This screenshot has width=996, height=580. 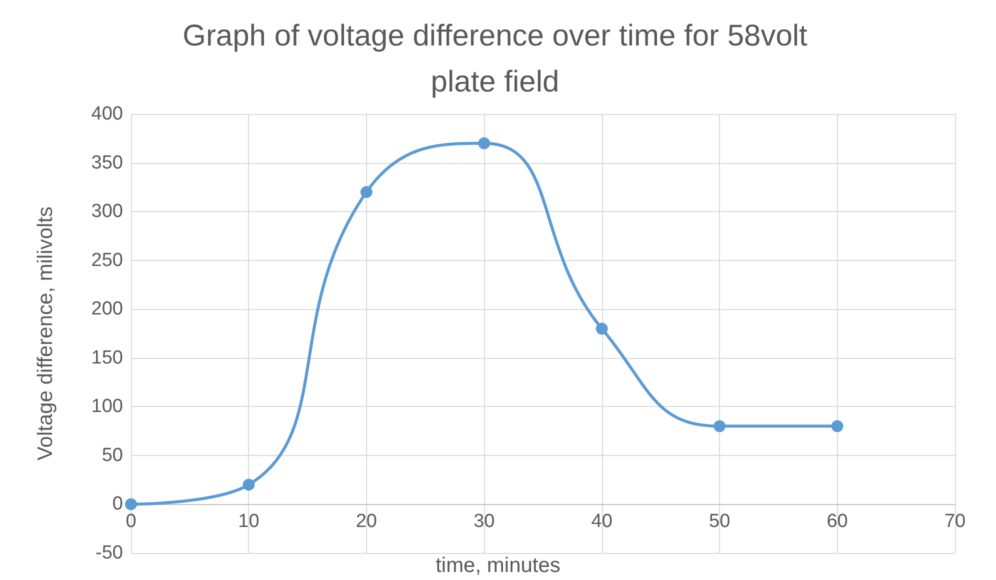 I want to click on x-tick-label: 60, so click(x=837, y=521).